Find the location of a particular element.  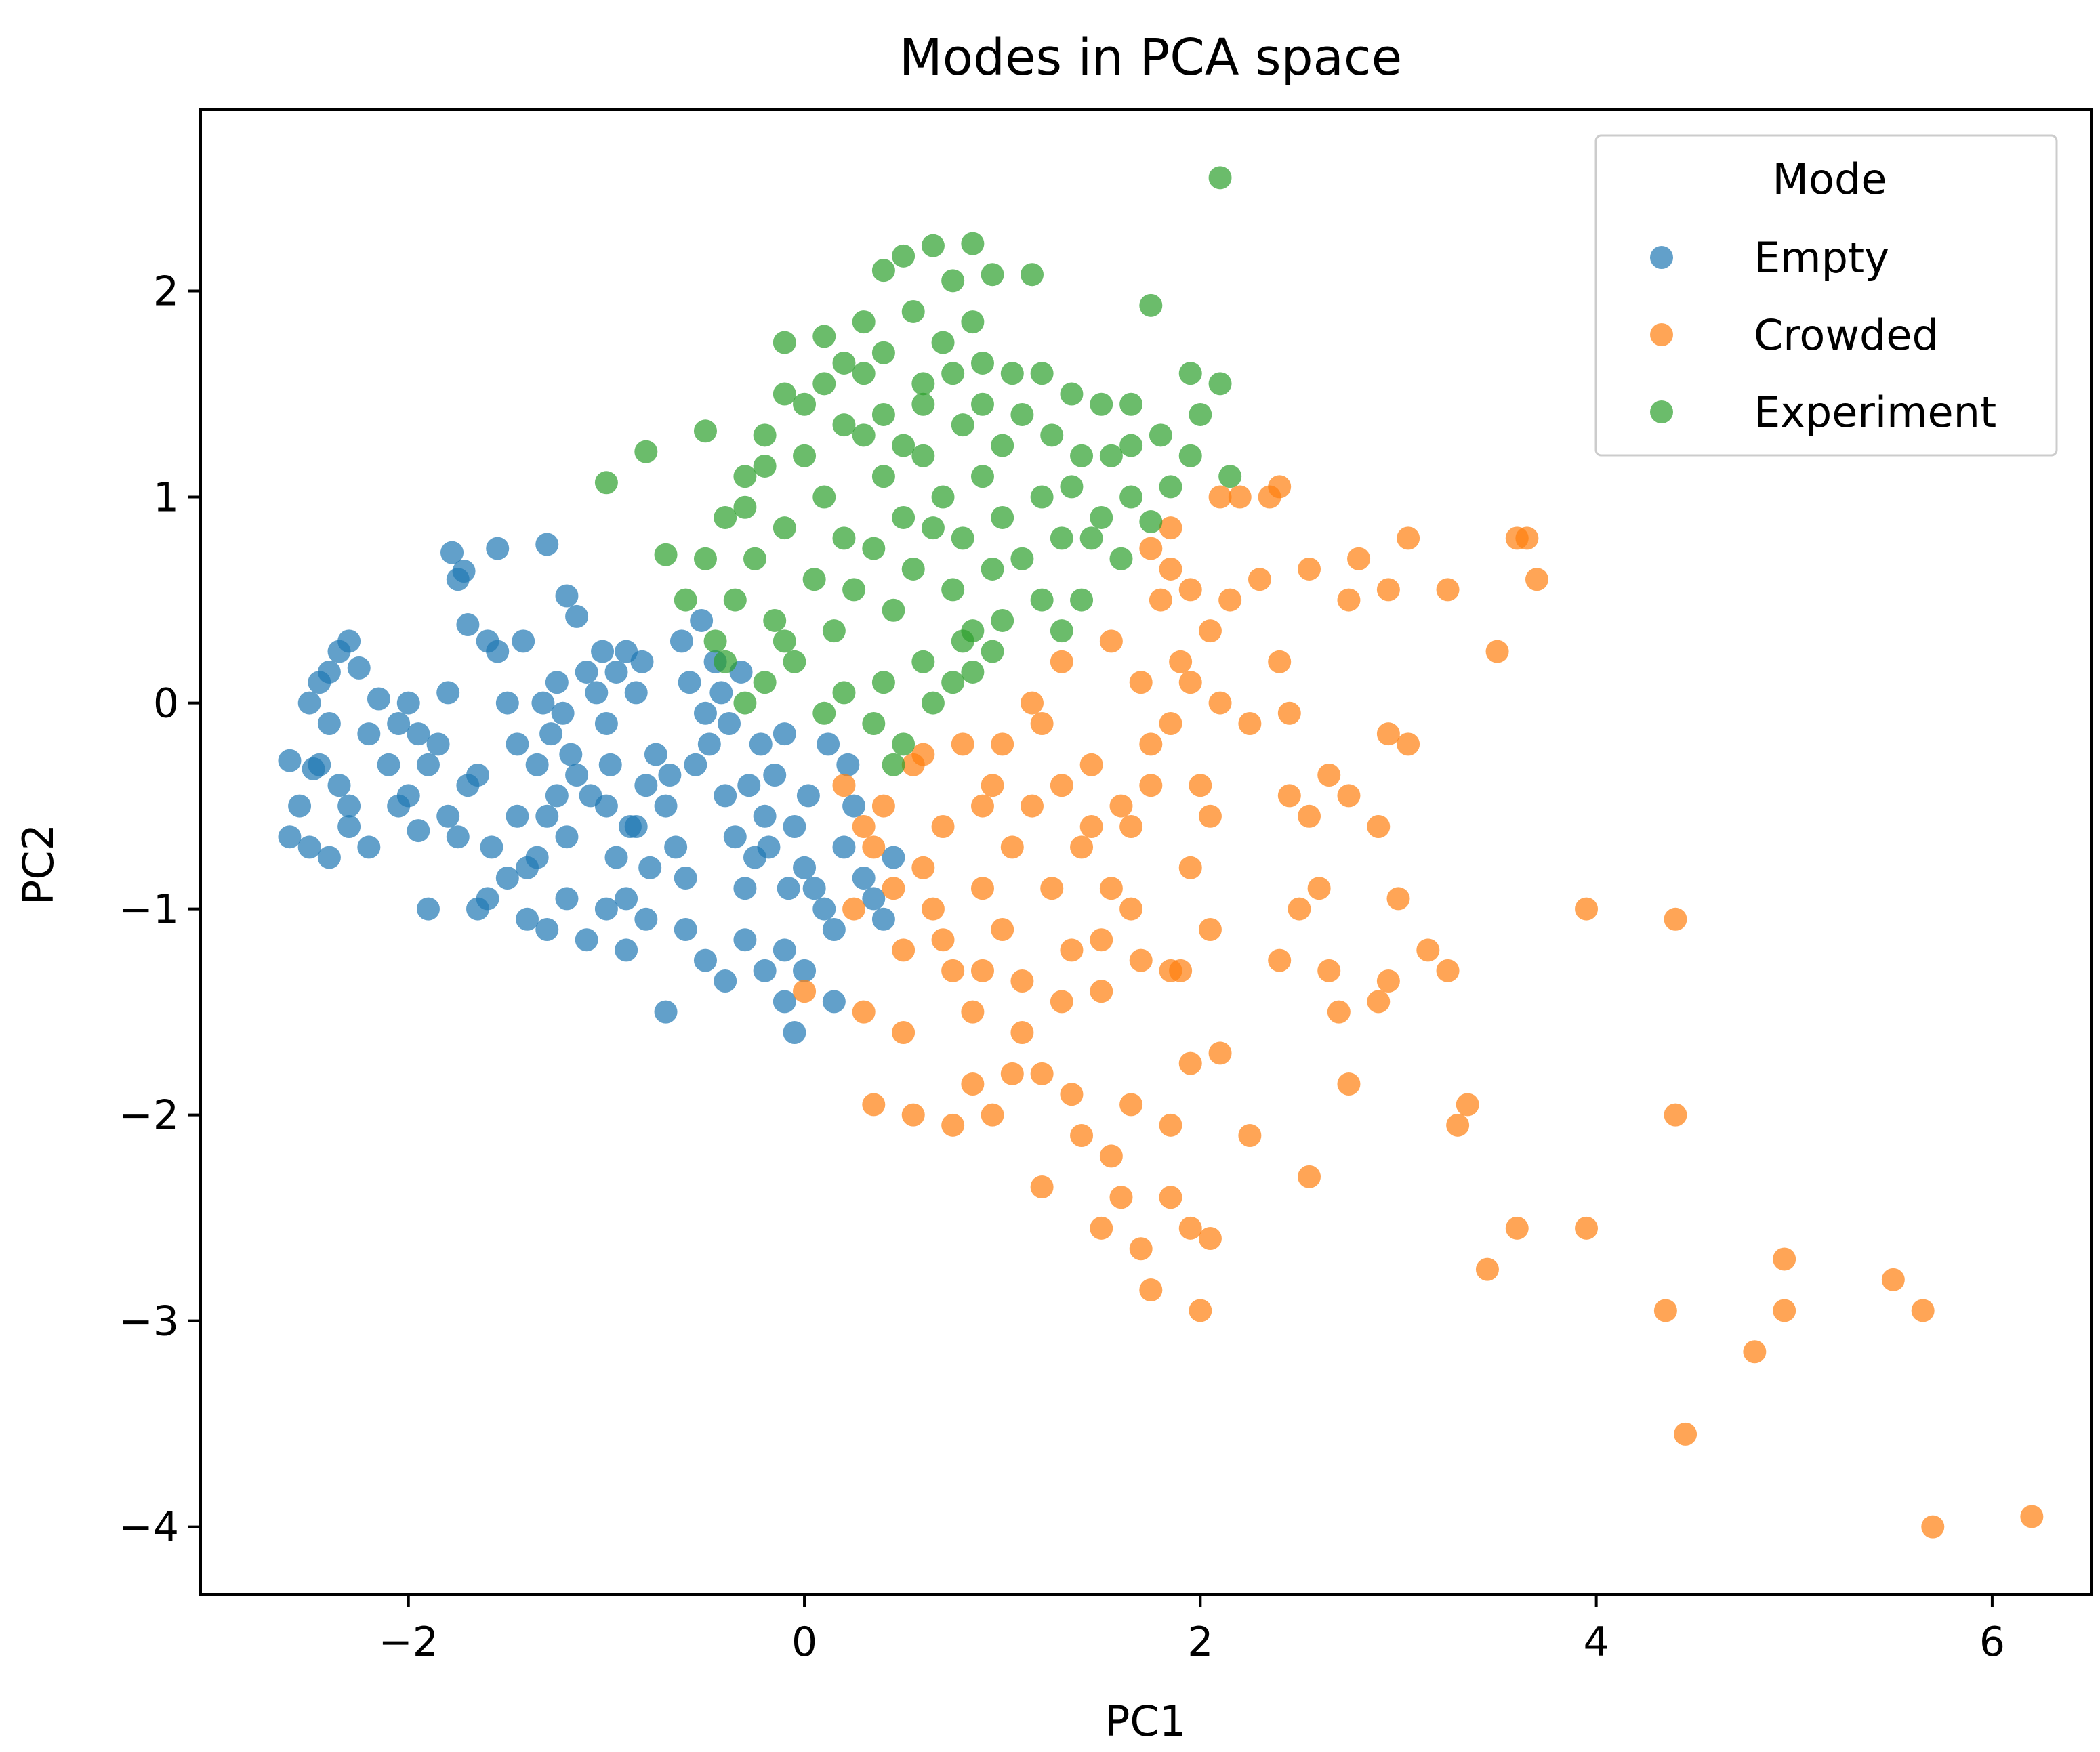

legend-label: Experiment is located at coordinates (1875, 412).